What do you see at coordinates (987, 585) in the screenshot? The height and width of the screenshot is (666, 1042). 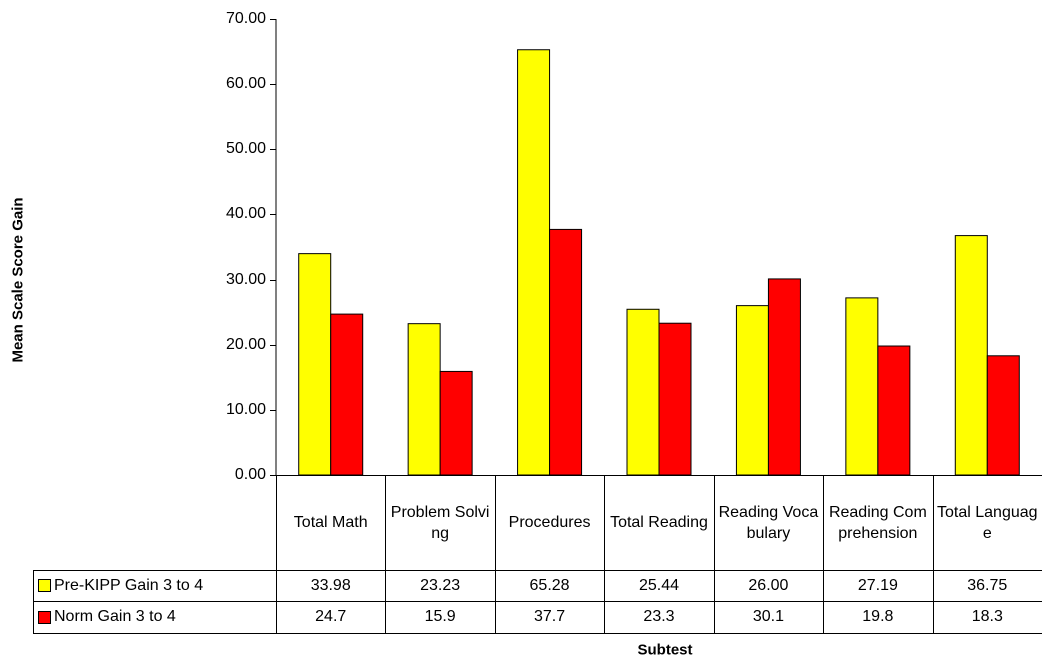 I see `data-table-value: 36.75` at bounding box center [987, 585].